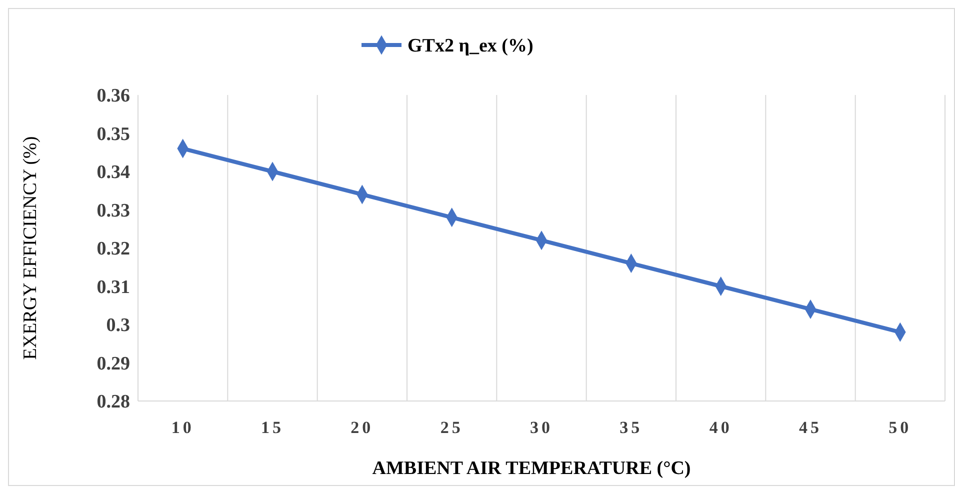 This screenshot has width=955, height=490. Describe the element at coordinates (118, 325) in the screenshot. I see `text: 0.3` at that location.